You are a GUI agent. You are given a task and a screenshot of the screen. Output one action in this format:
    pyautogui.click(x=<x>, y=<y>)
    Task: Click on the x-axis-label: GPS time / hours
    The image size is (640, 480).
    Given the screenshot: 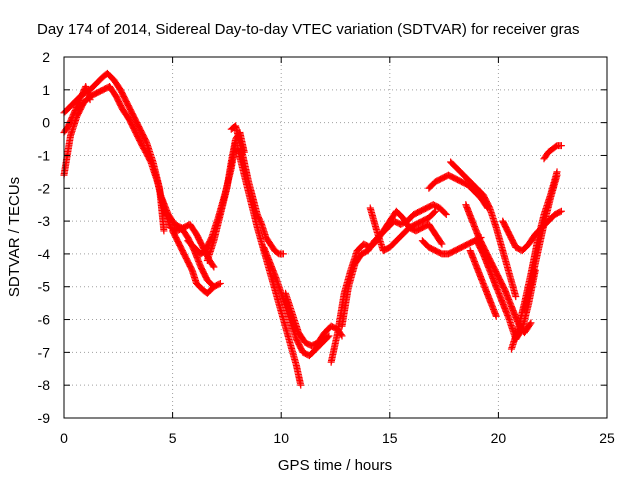 What is the action you would take?
    pyautogui.click(x=335, y=465)
    